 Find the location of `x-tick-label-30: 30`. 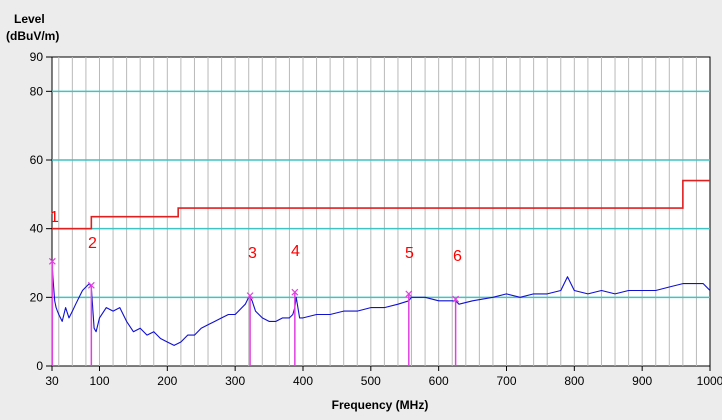

x-tick-label-30: 30 is located at coordinates (52, 381).